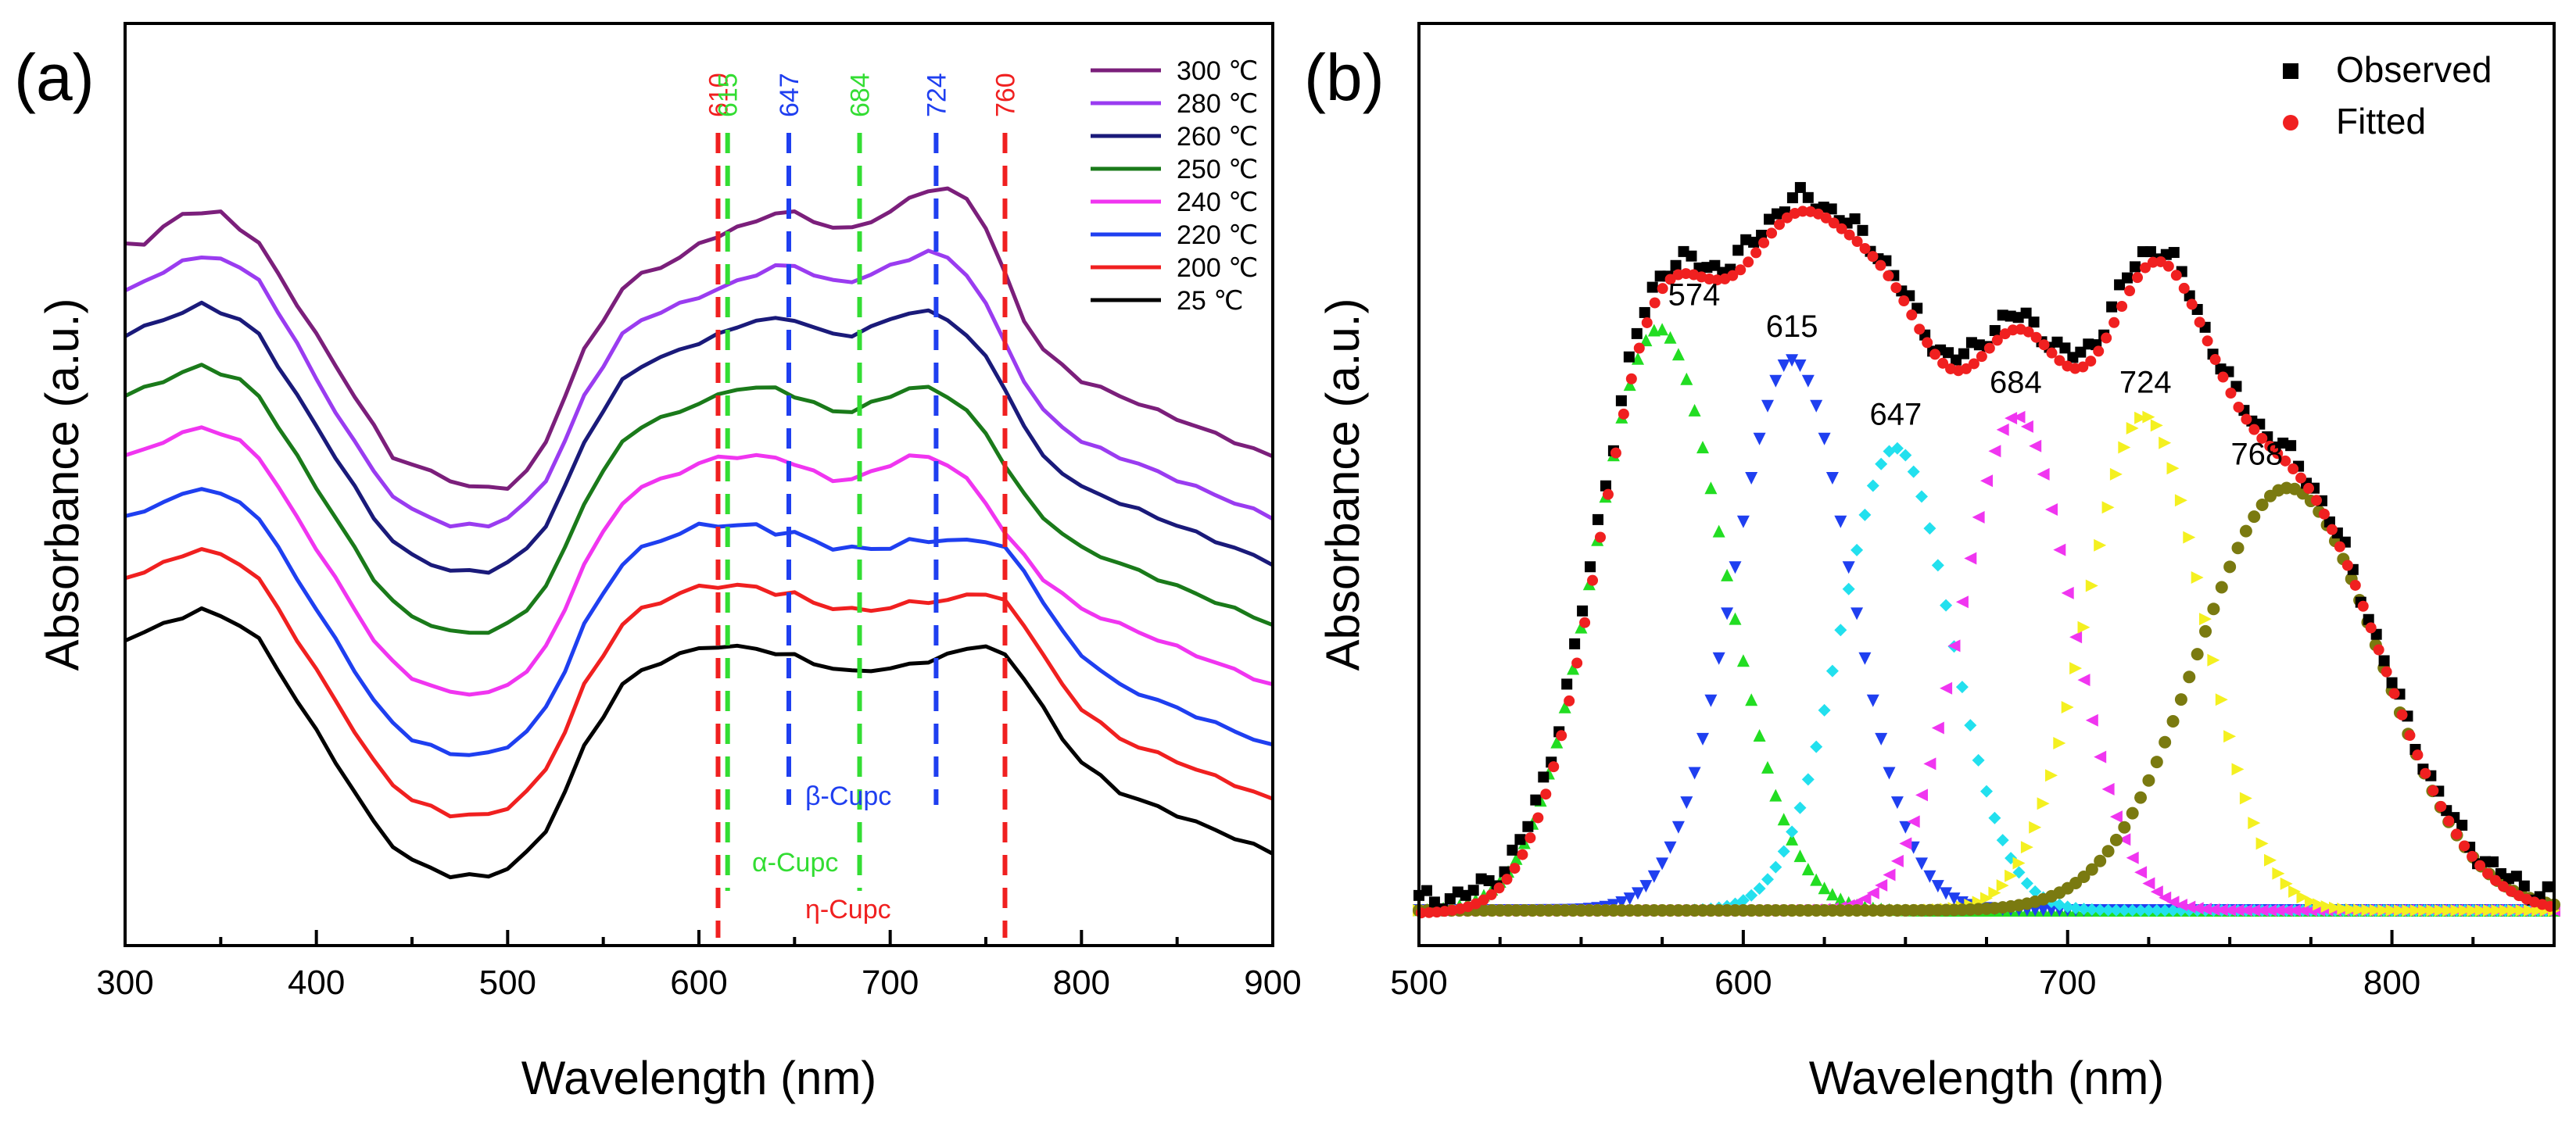  Describe the element at coordinates (2016, 383) in the screenshot. I see `peak-label-684: 684` at that location.